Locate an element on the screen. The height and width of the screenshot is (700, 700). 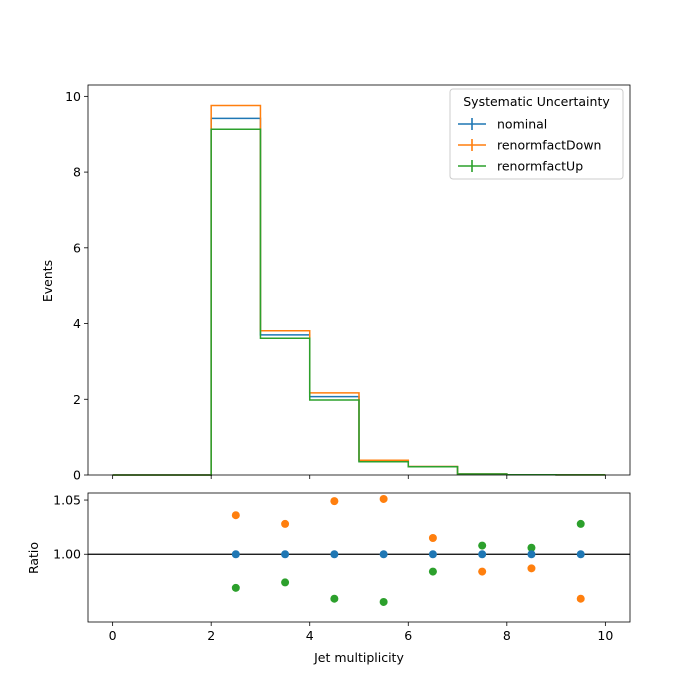
ratio-y-tick-label: 1.05 is located at coordinates (67, 500).